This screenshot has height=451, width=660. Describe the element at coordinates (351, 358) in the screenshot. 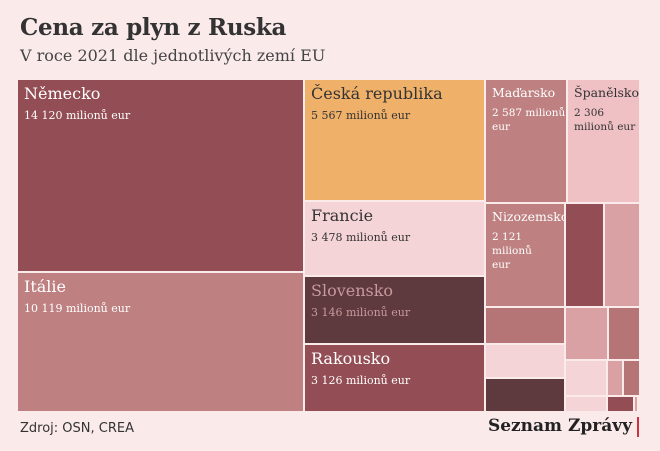

I see `treemap-cell-label: Rakousko` at that location.